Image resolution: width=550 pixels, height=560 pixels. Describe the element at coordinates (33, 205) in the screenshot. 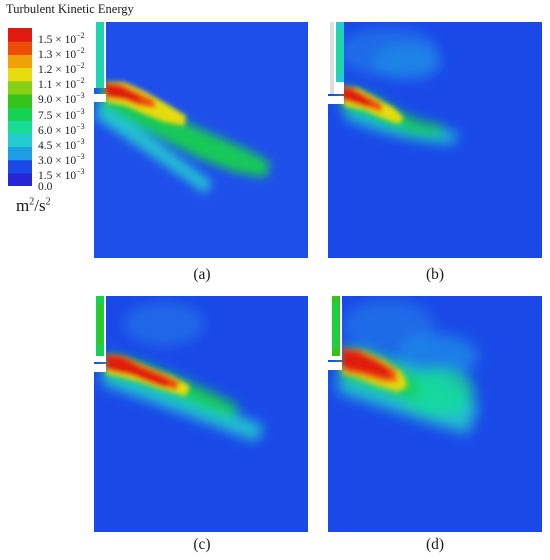

I see `unit-label: m2/s2` at that location.